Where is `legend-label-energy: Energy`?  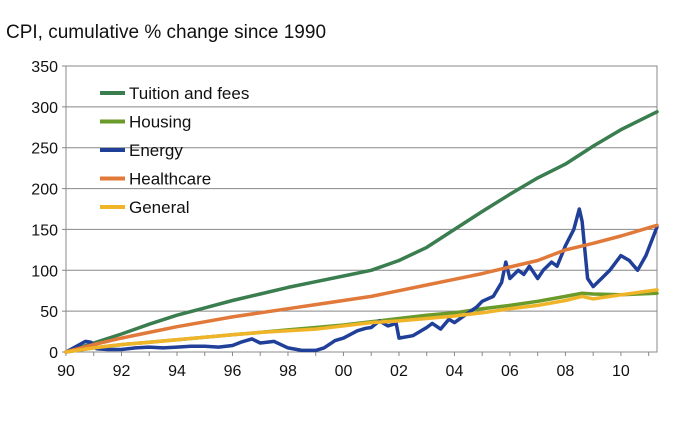 legend-label-energy: Energy is located at coordinates (156, 150).